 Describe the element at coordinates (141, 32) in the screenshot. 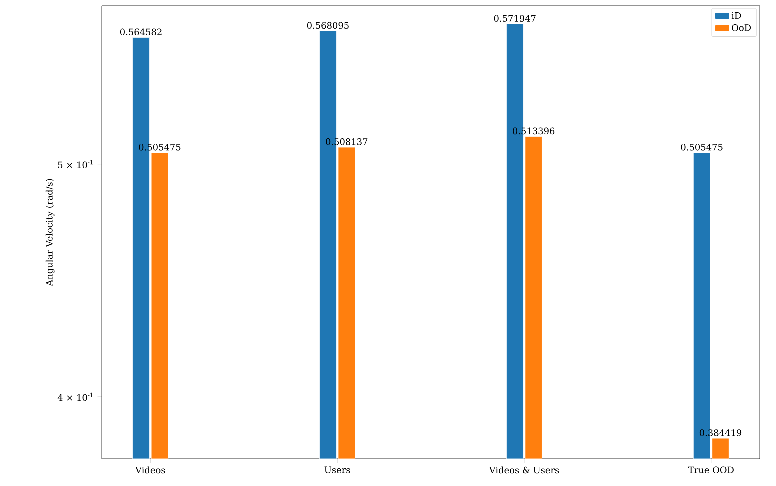

I see `data-label: 0.564582` at that location.